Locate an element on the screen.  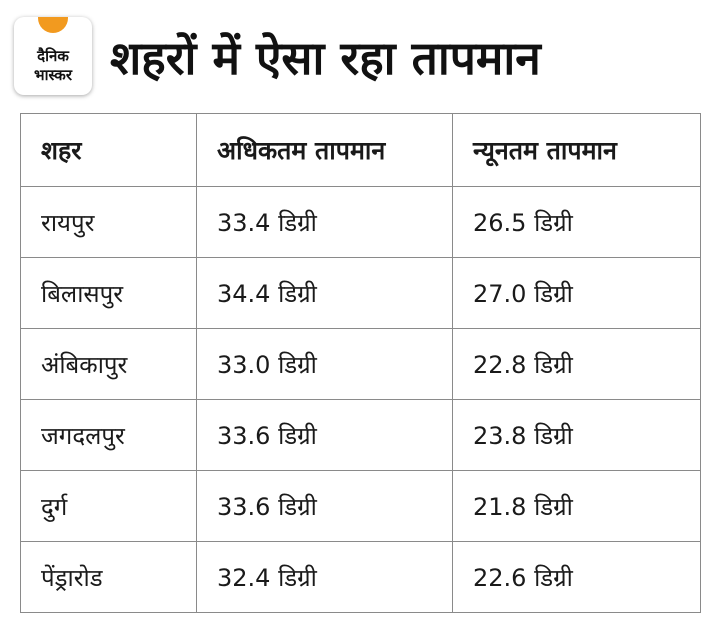
table-row: पेंड्रारोड 32.4 डिग्री 22.6 डिग्री is located at coordinates (360, 577).